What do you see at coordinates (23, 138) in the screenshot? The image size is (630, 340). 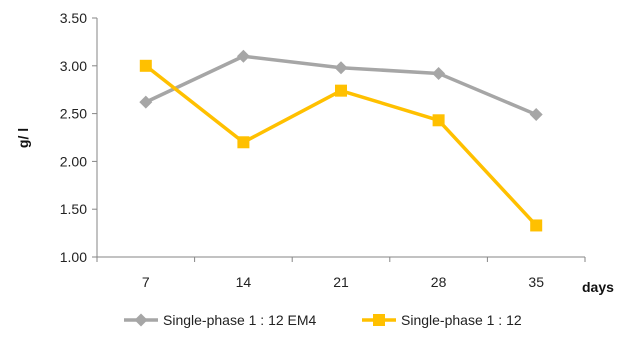 I see `y-axis-title: g/ l` at bounding box center [23, 138].